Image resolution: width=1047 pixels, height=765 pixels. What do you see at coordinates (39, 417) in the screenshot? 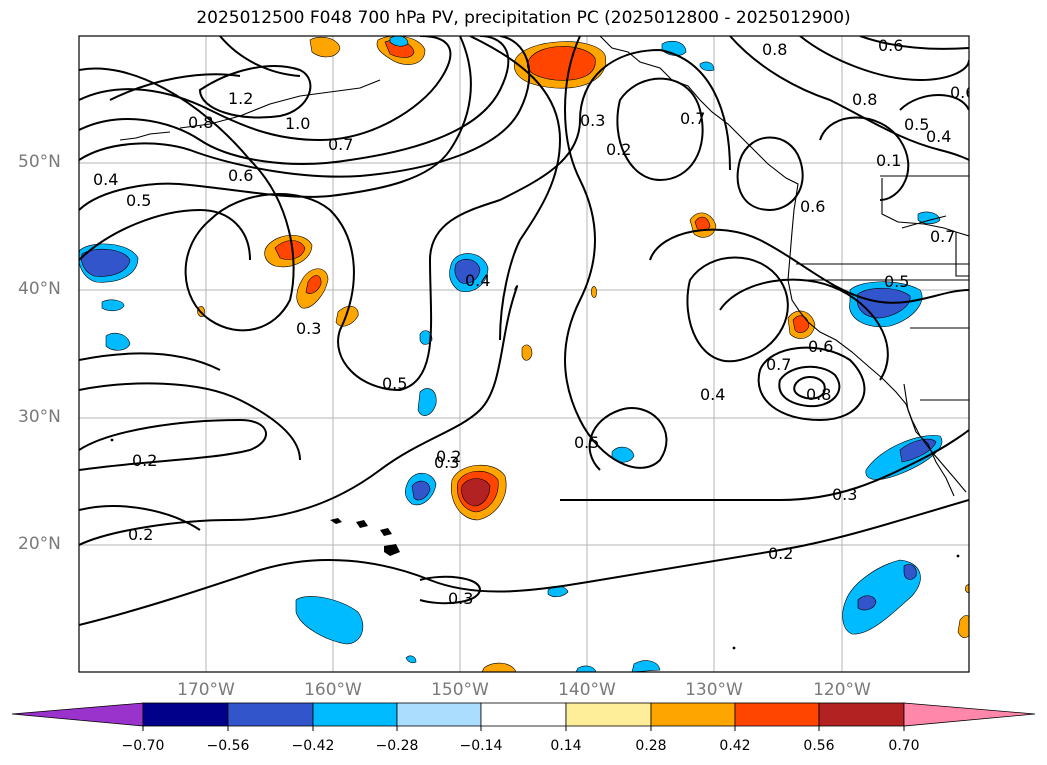
I see `lat-label: 30°N` at bounding box center [39, 417].